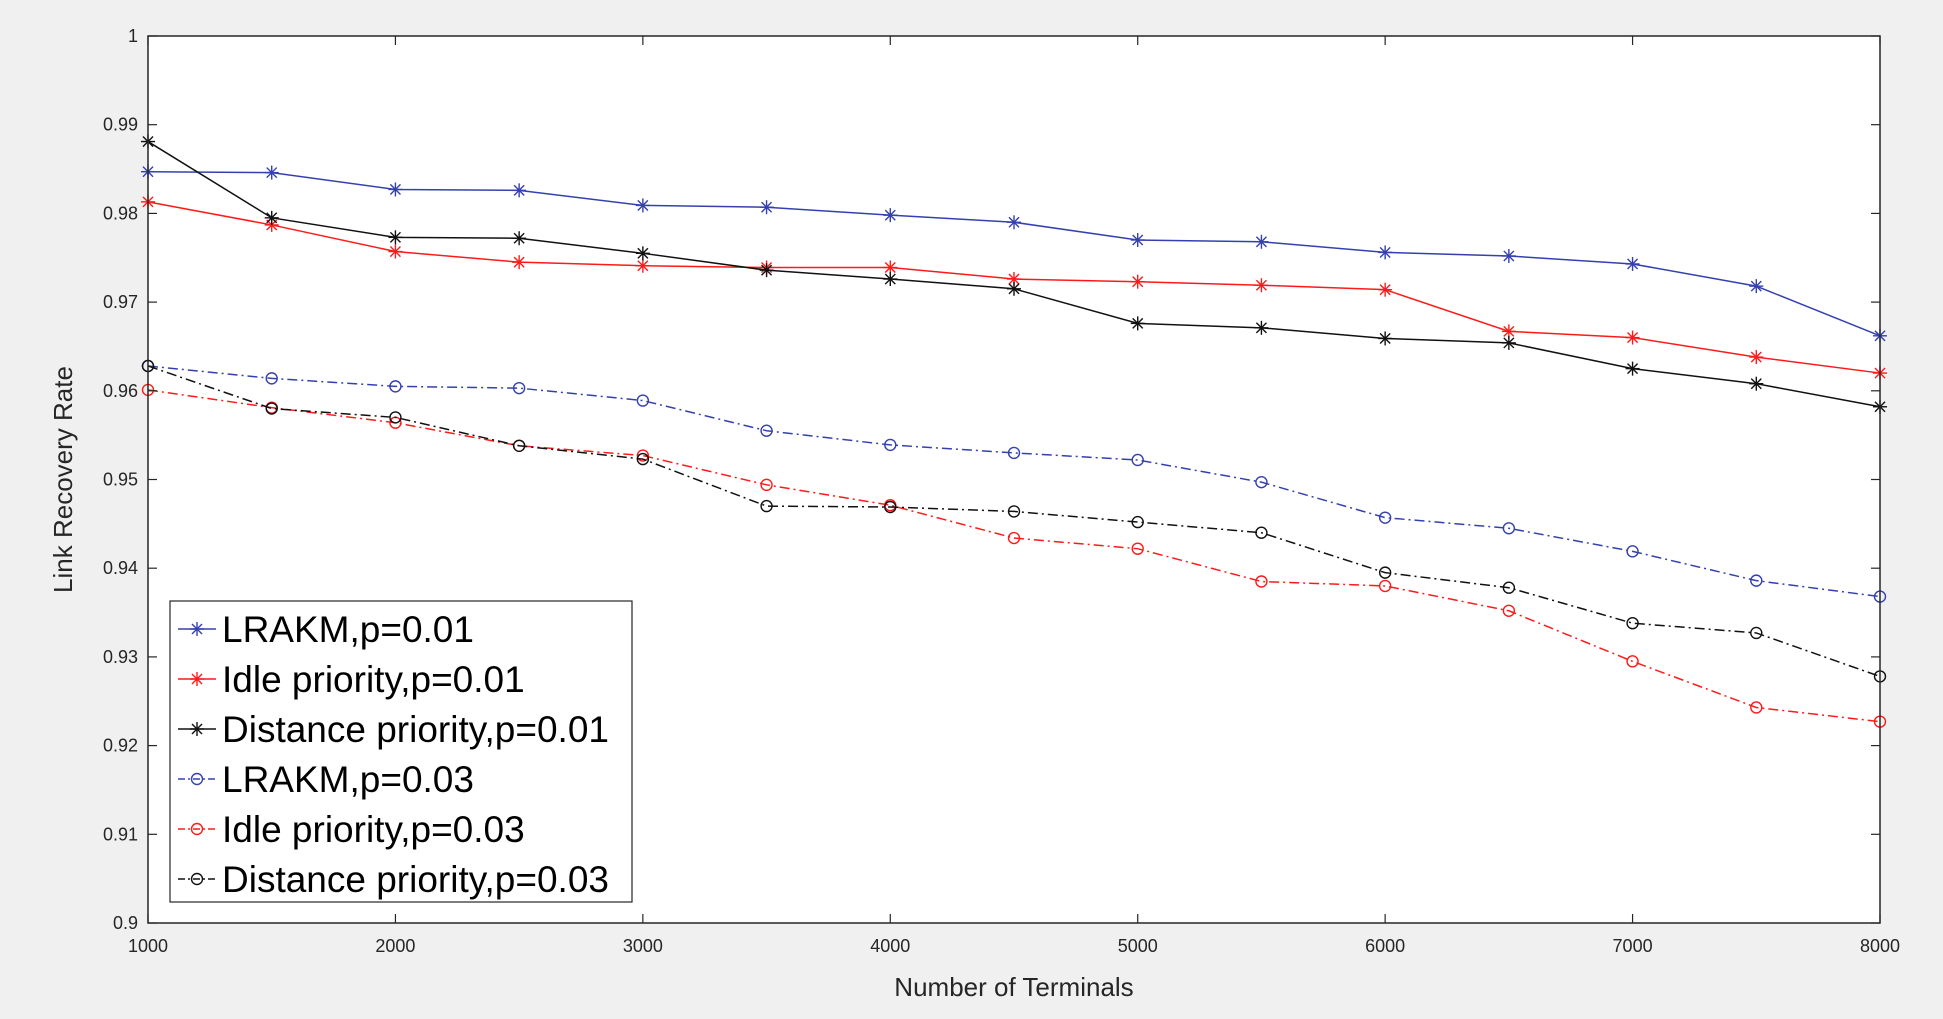  What do you see at coordinates (890, 946) in the screenshot?
I see `x-tick-label: 4000` at bounding box center [890, 946].